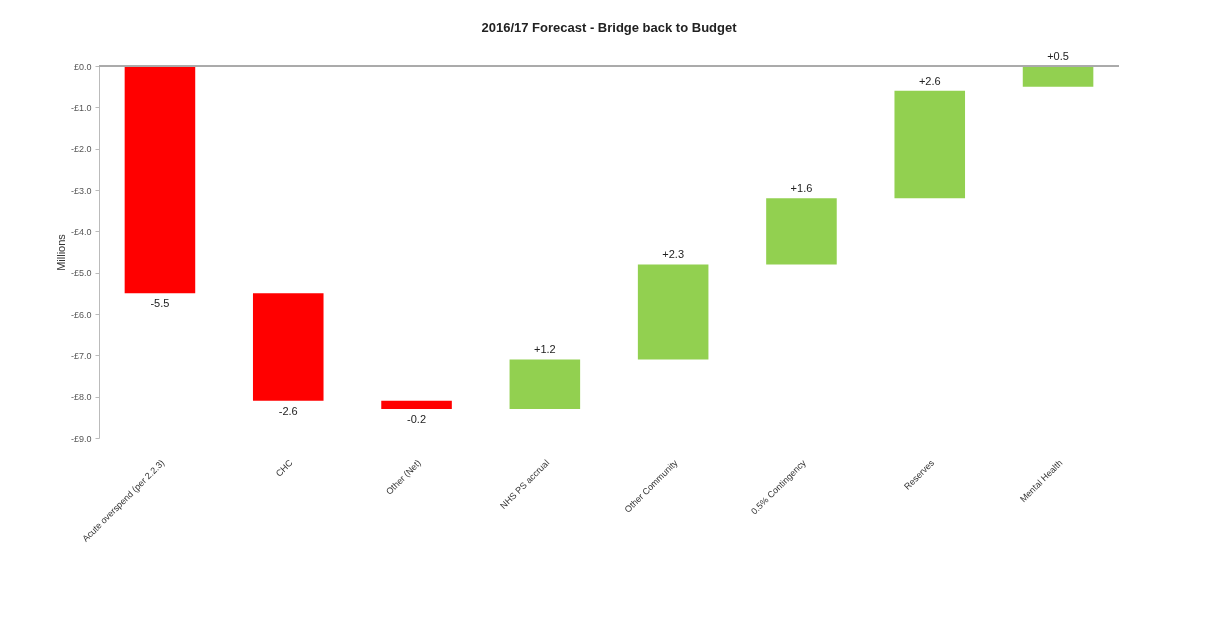 The image size is (1205, 640). I want to click on y-axis-title: Millions, so click(60, 252).